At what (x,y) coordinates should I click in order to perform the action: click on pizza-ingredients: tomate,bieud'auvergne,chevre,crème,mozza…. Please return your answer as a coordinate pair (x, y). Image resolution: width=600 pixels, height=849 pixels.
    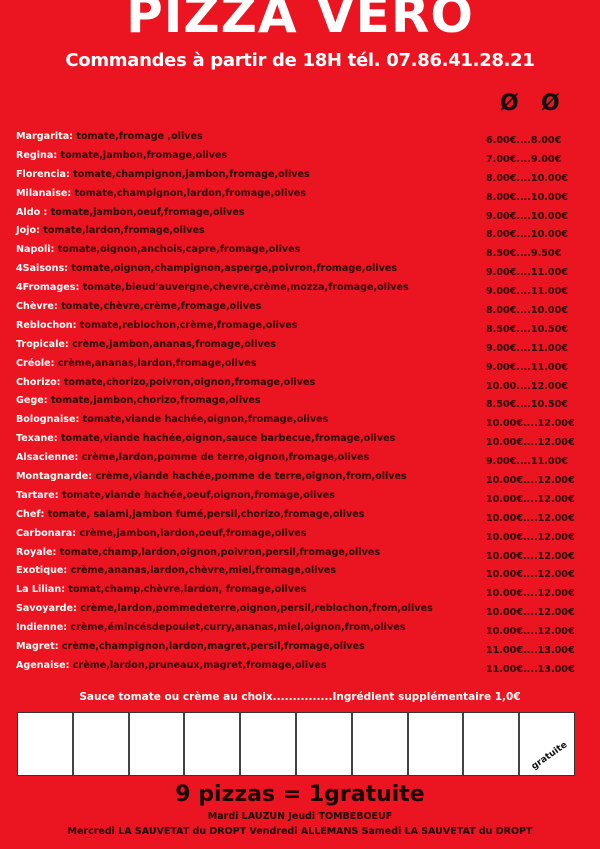
    Looking at the image, I should click on (245, 288).